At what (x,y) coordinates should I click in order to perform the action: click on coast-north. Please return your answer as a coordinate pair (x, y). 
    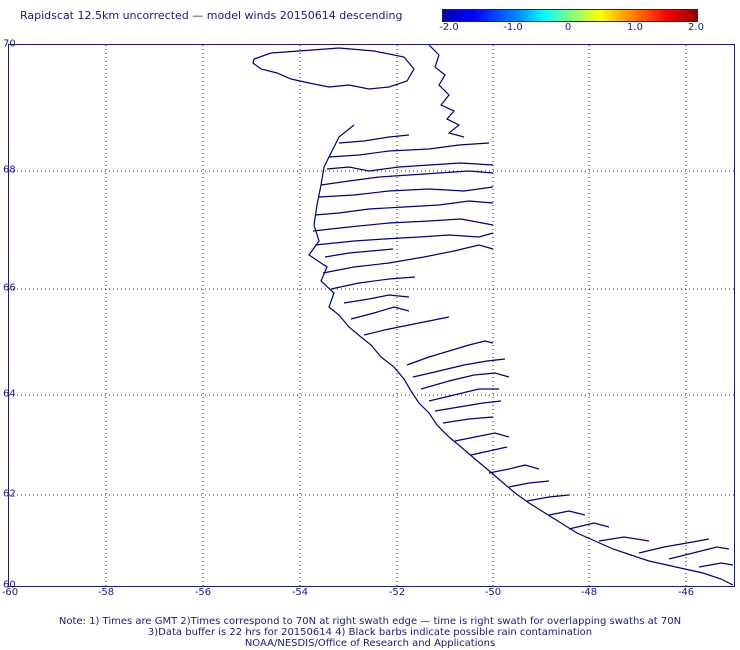
    Looking at the image, I should click on (446, 91).